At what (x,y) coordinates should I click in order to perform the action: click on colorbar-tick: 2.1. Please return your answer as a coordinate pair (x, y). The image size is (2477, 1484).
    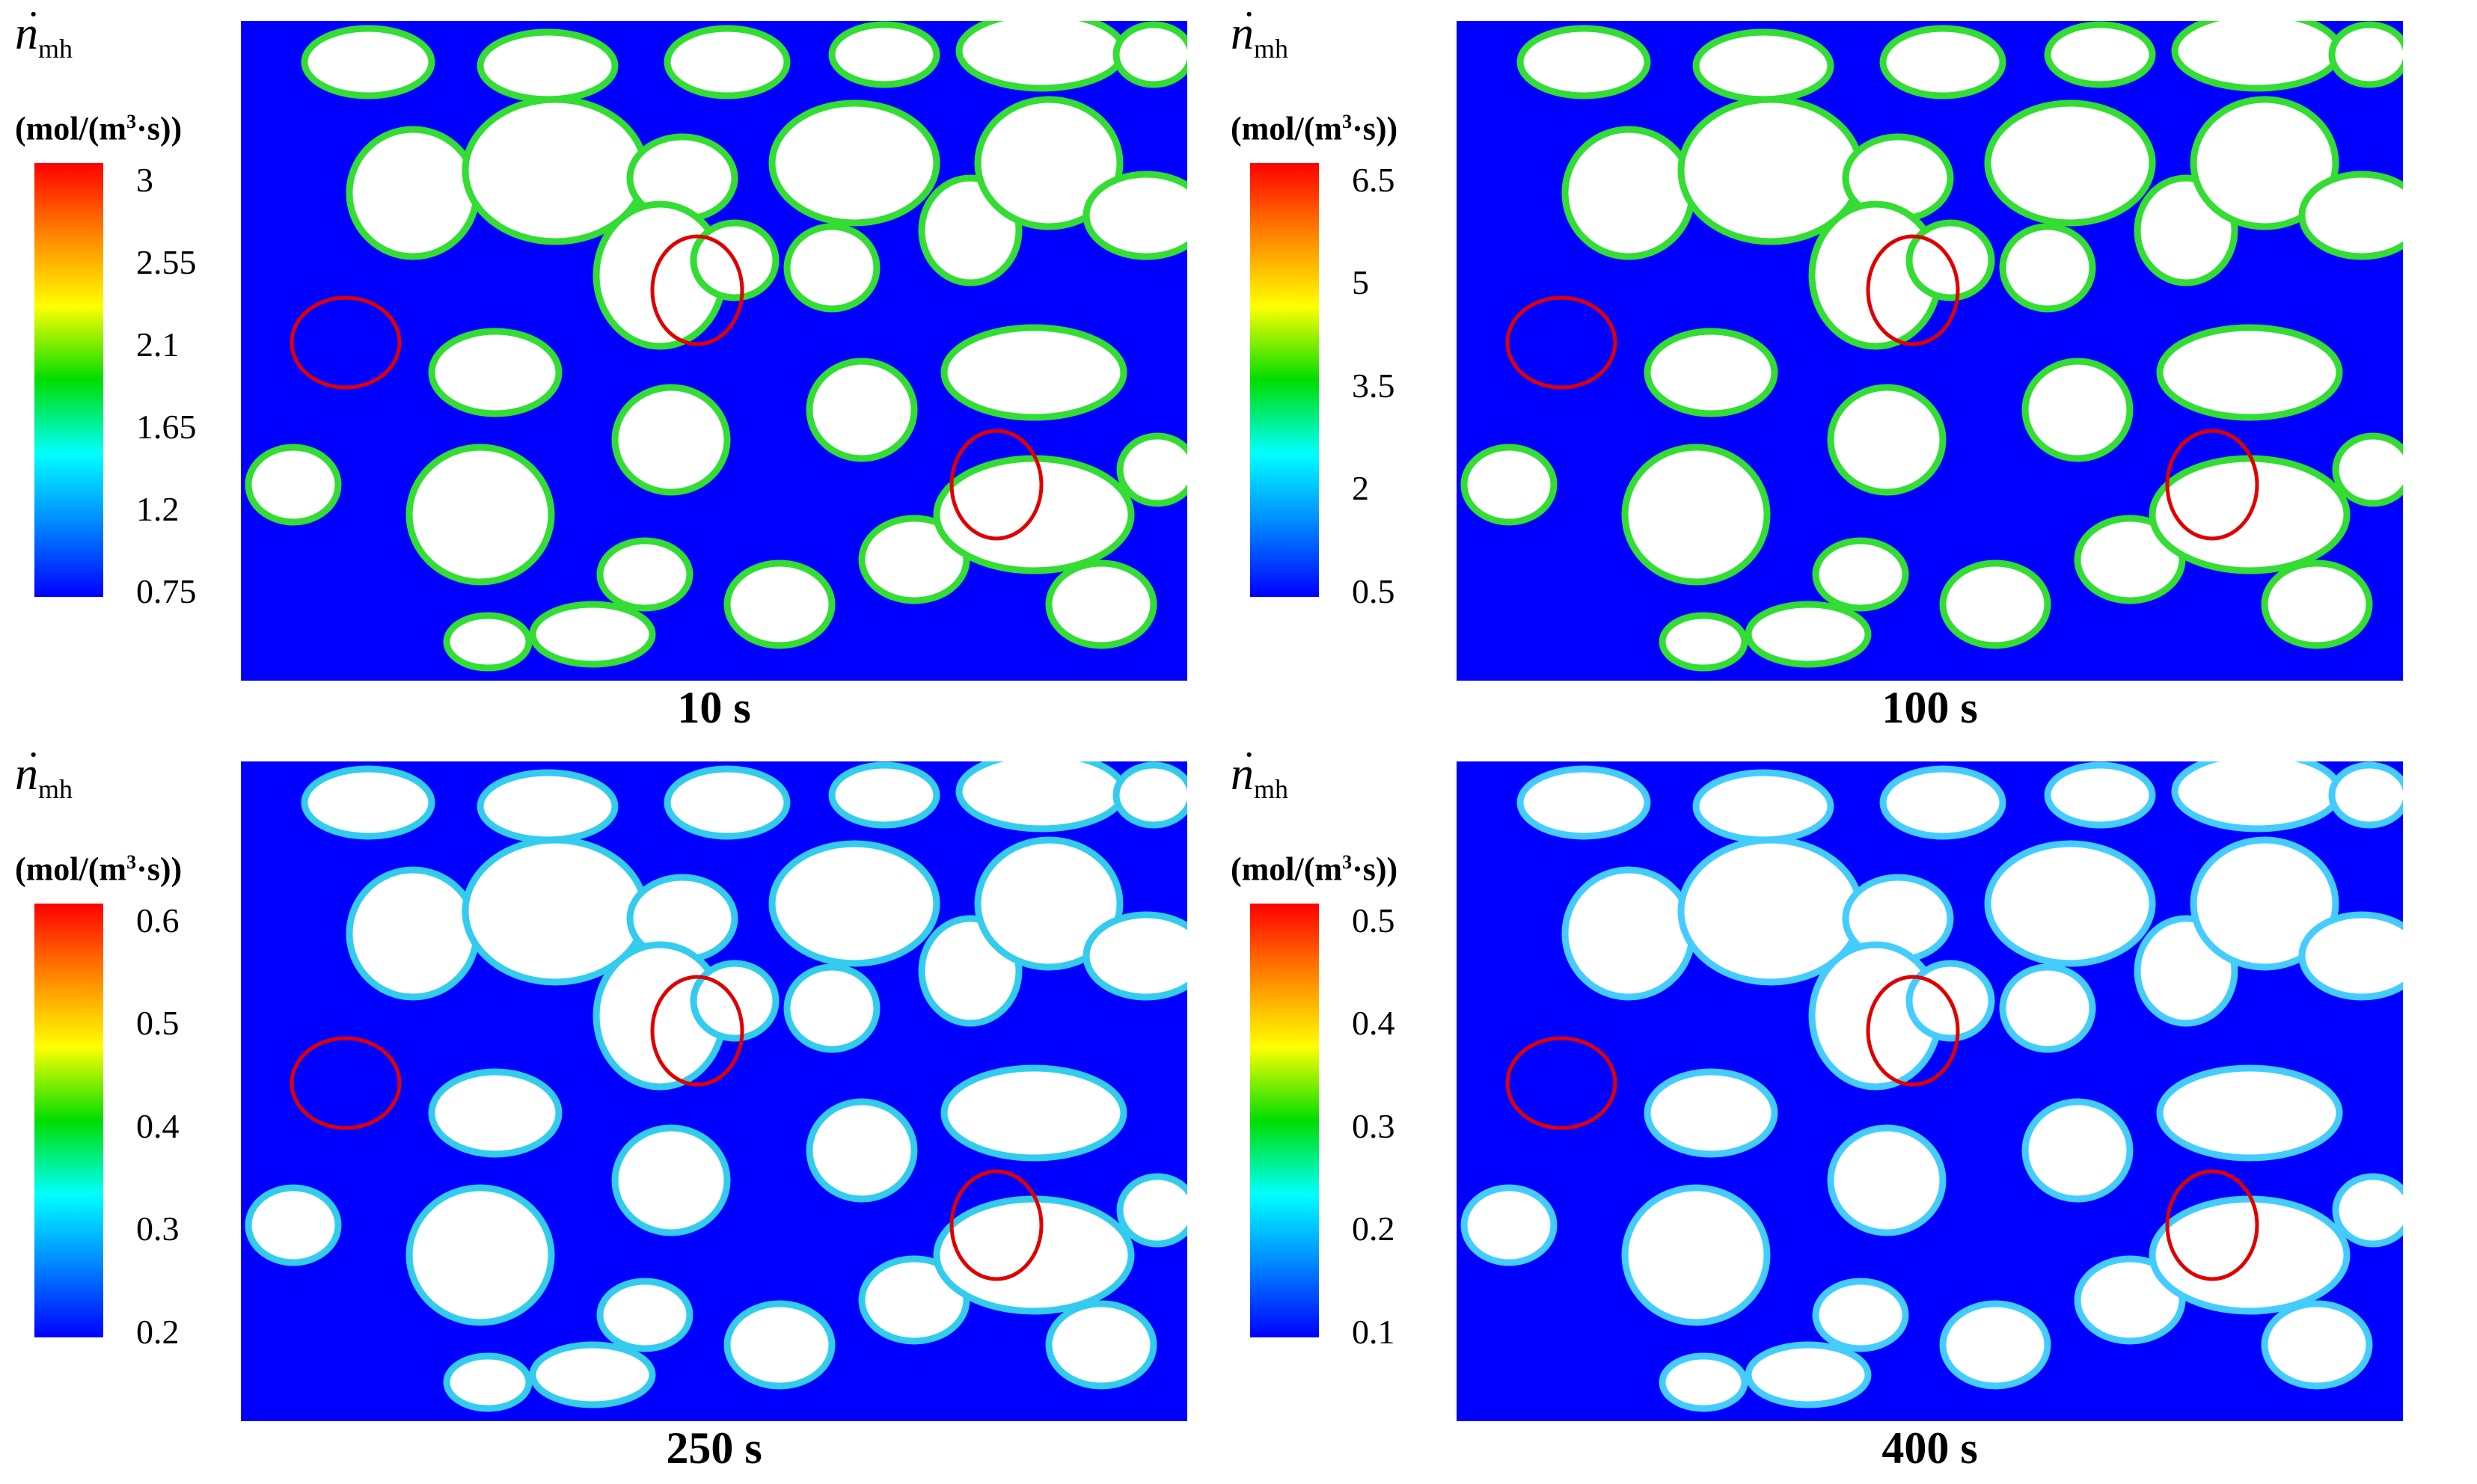
    Looking at the image, I should click on (158, 344).